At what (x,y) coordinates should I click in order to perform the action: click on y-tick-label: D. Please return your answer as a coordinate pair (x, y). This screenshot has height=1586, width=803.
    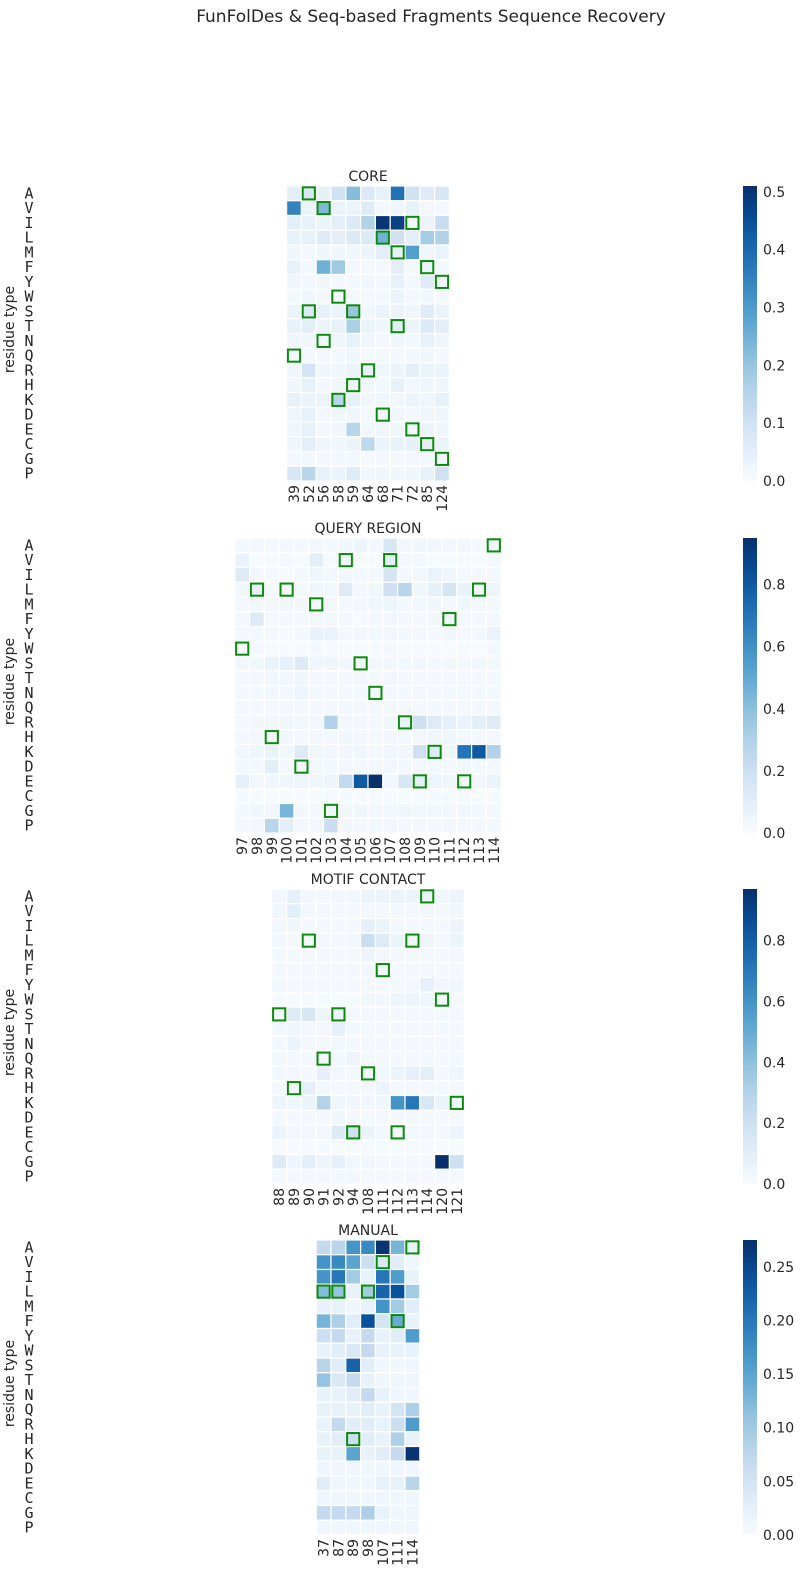
    Looking at the image, I should click on (28, 767).